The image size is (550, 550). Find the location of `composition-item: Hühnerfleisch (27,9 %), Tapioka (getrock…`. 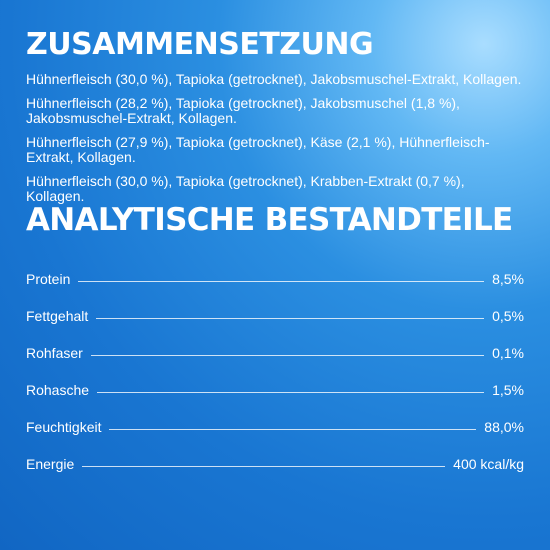

composition-item: Hühnerfleisch (27,9 %), Tapioka (getrock… is located at coordinates (258, 149).